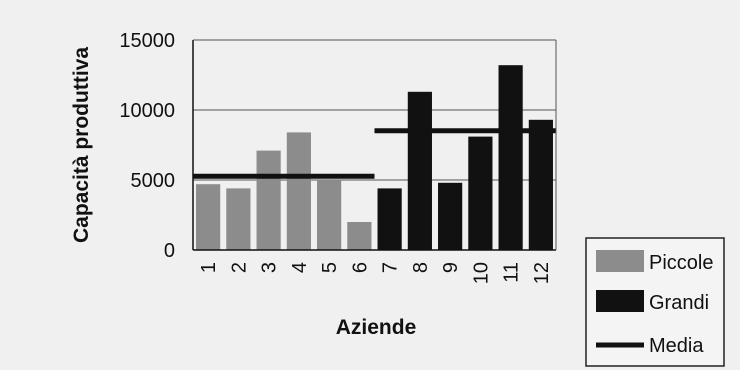 This screenshot has height=370, width=740. I want to click on x-tick-labels: 1 2 3 4 5 6 7 8 9 10 11 12, so click(375, 273).